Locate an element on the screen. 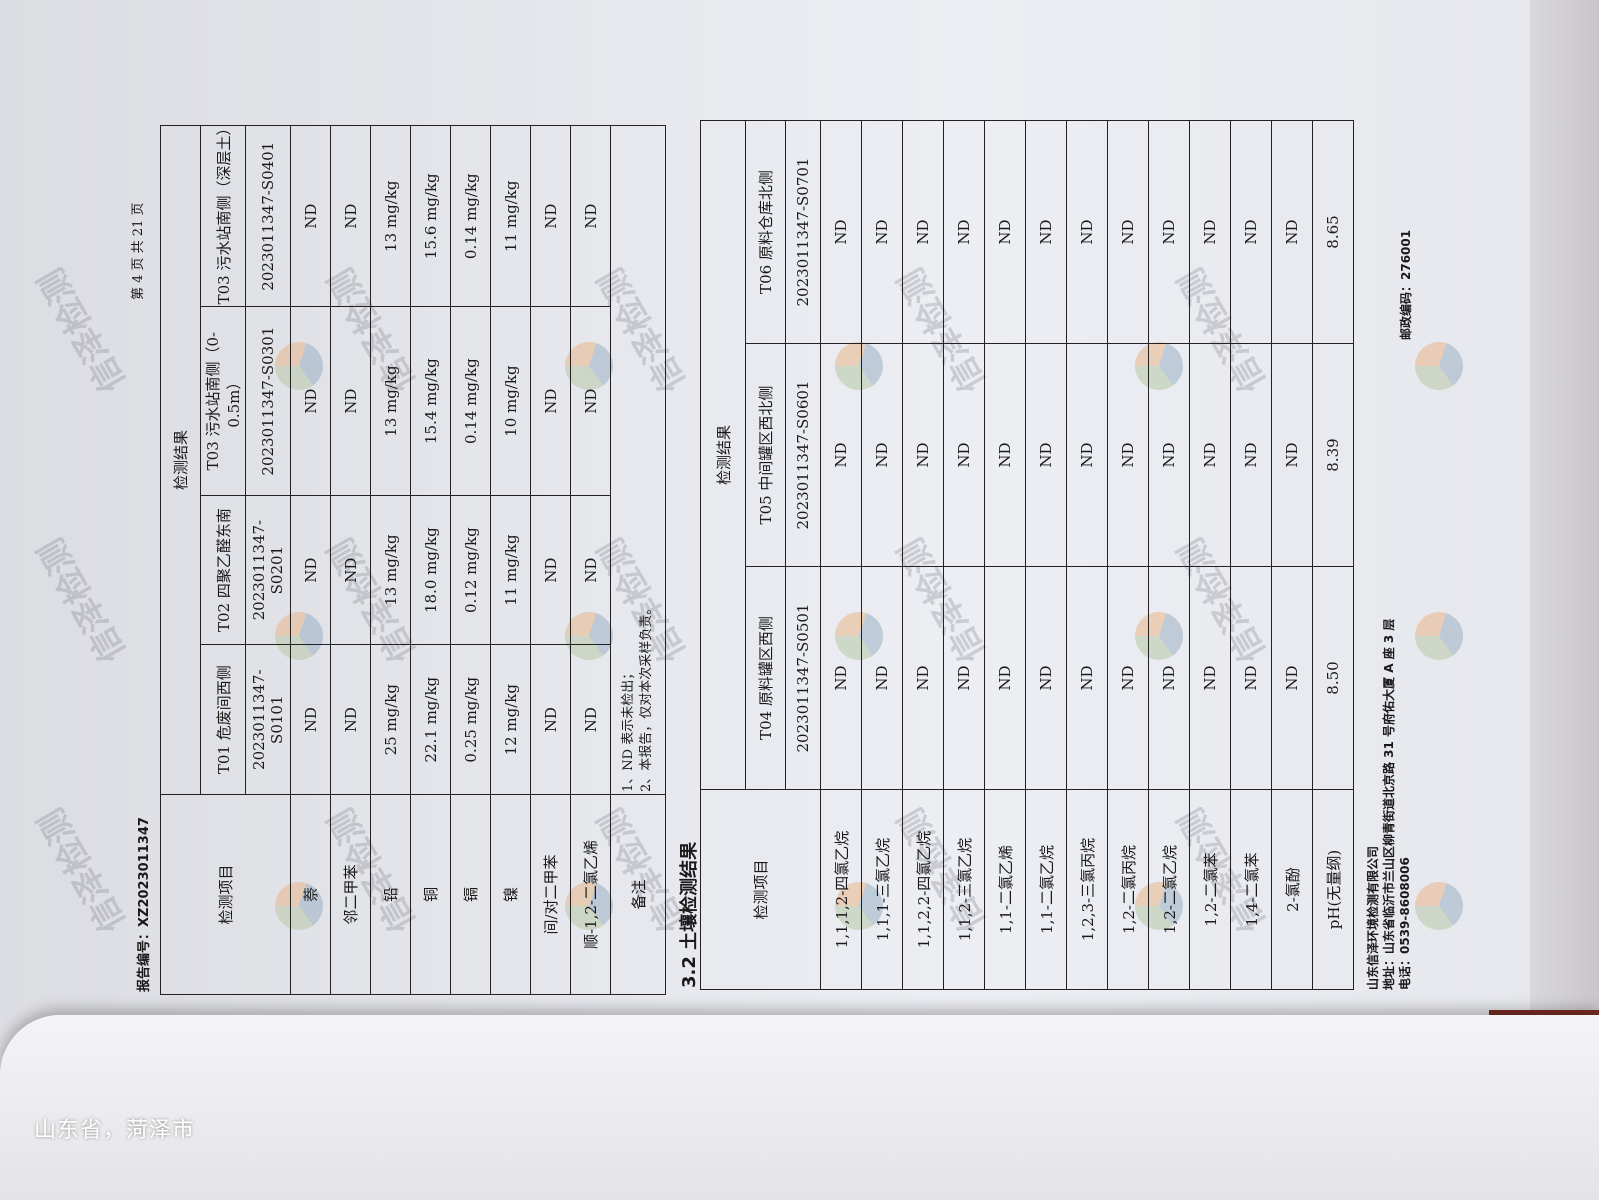  result-value: 0.25 mg/kg is located at coordinates (470, 719).